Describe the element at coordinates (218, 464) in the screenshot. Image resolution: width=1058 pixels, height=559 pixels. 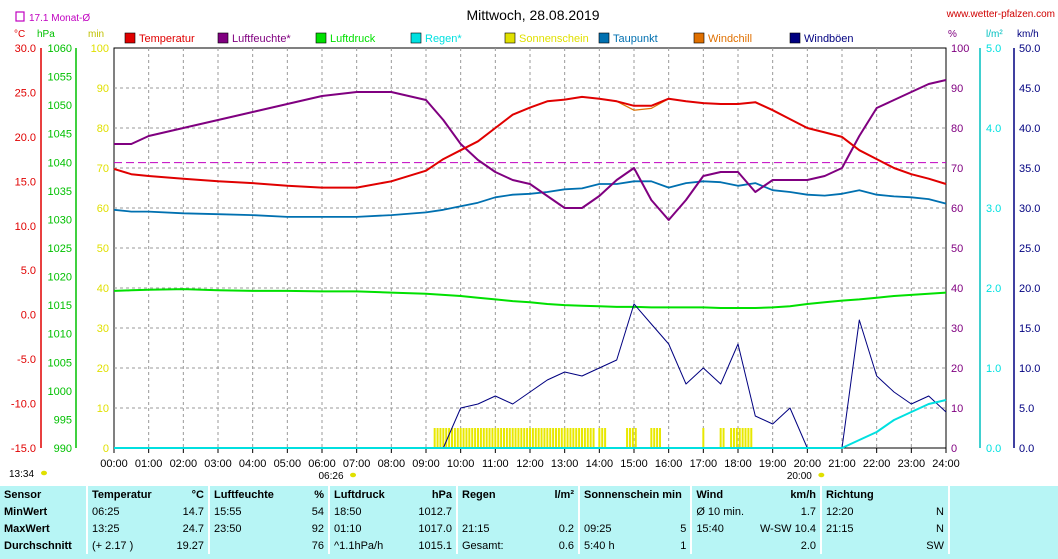
I see `x-tick-3: 03:00` at that location.